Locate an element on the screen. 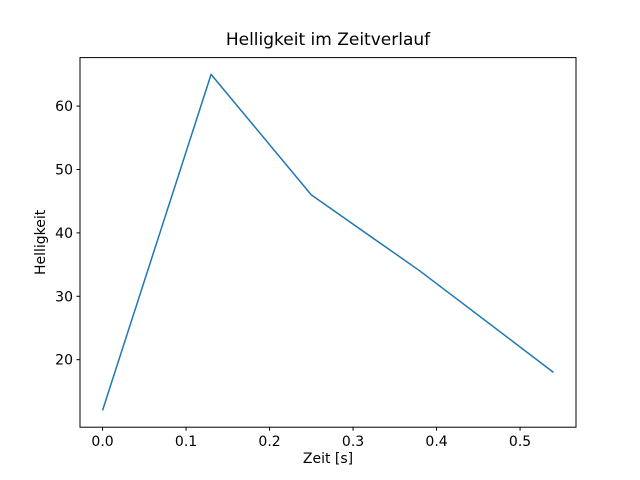 This screenshot has height=480, width=640. y-tick-label: 50 is located at coordinates (64, 170).